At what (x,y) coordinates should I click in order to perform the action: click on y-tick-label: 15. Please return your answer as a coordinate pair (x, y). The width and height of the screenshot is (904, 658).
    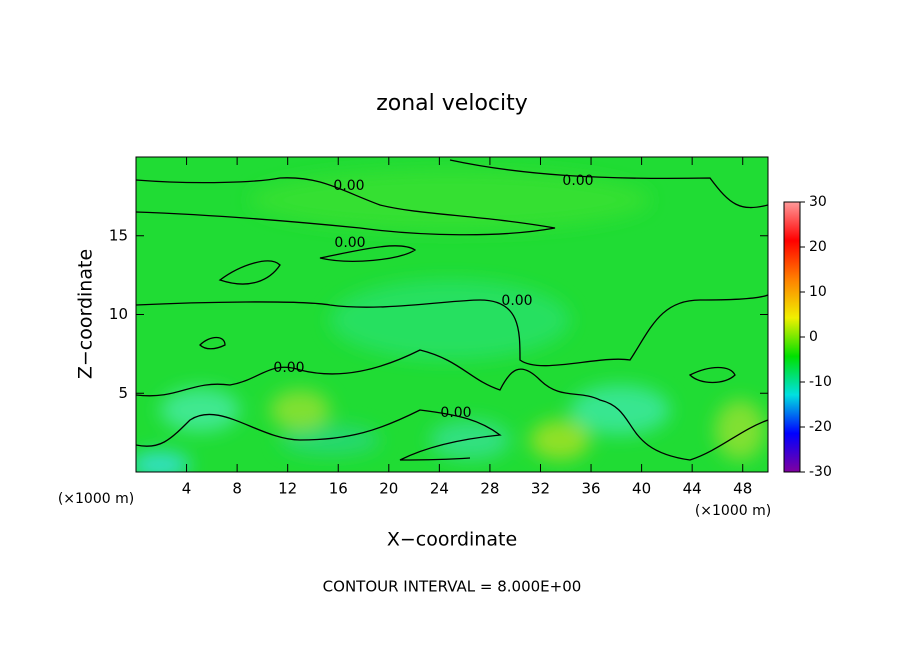
    Looking at the image, I should click on (118, 235).